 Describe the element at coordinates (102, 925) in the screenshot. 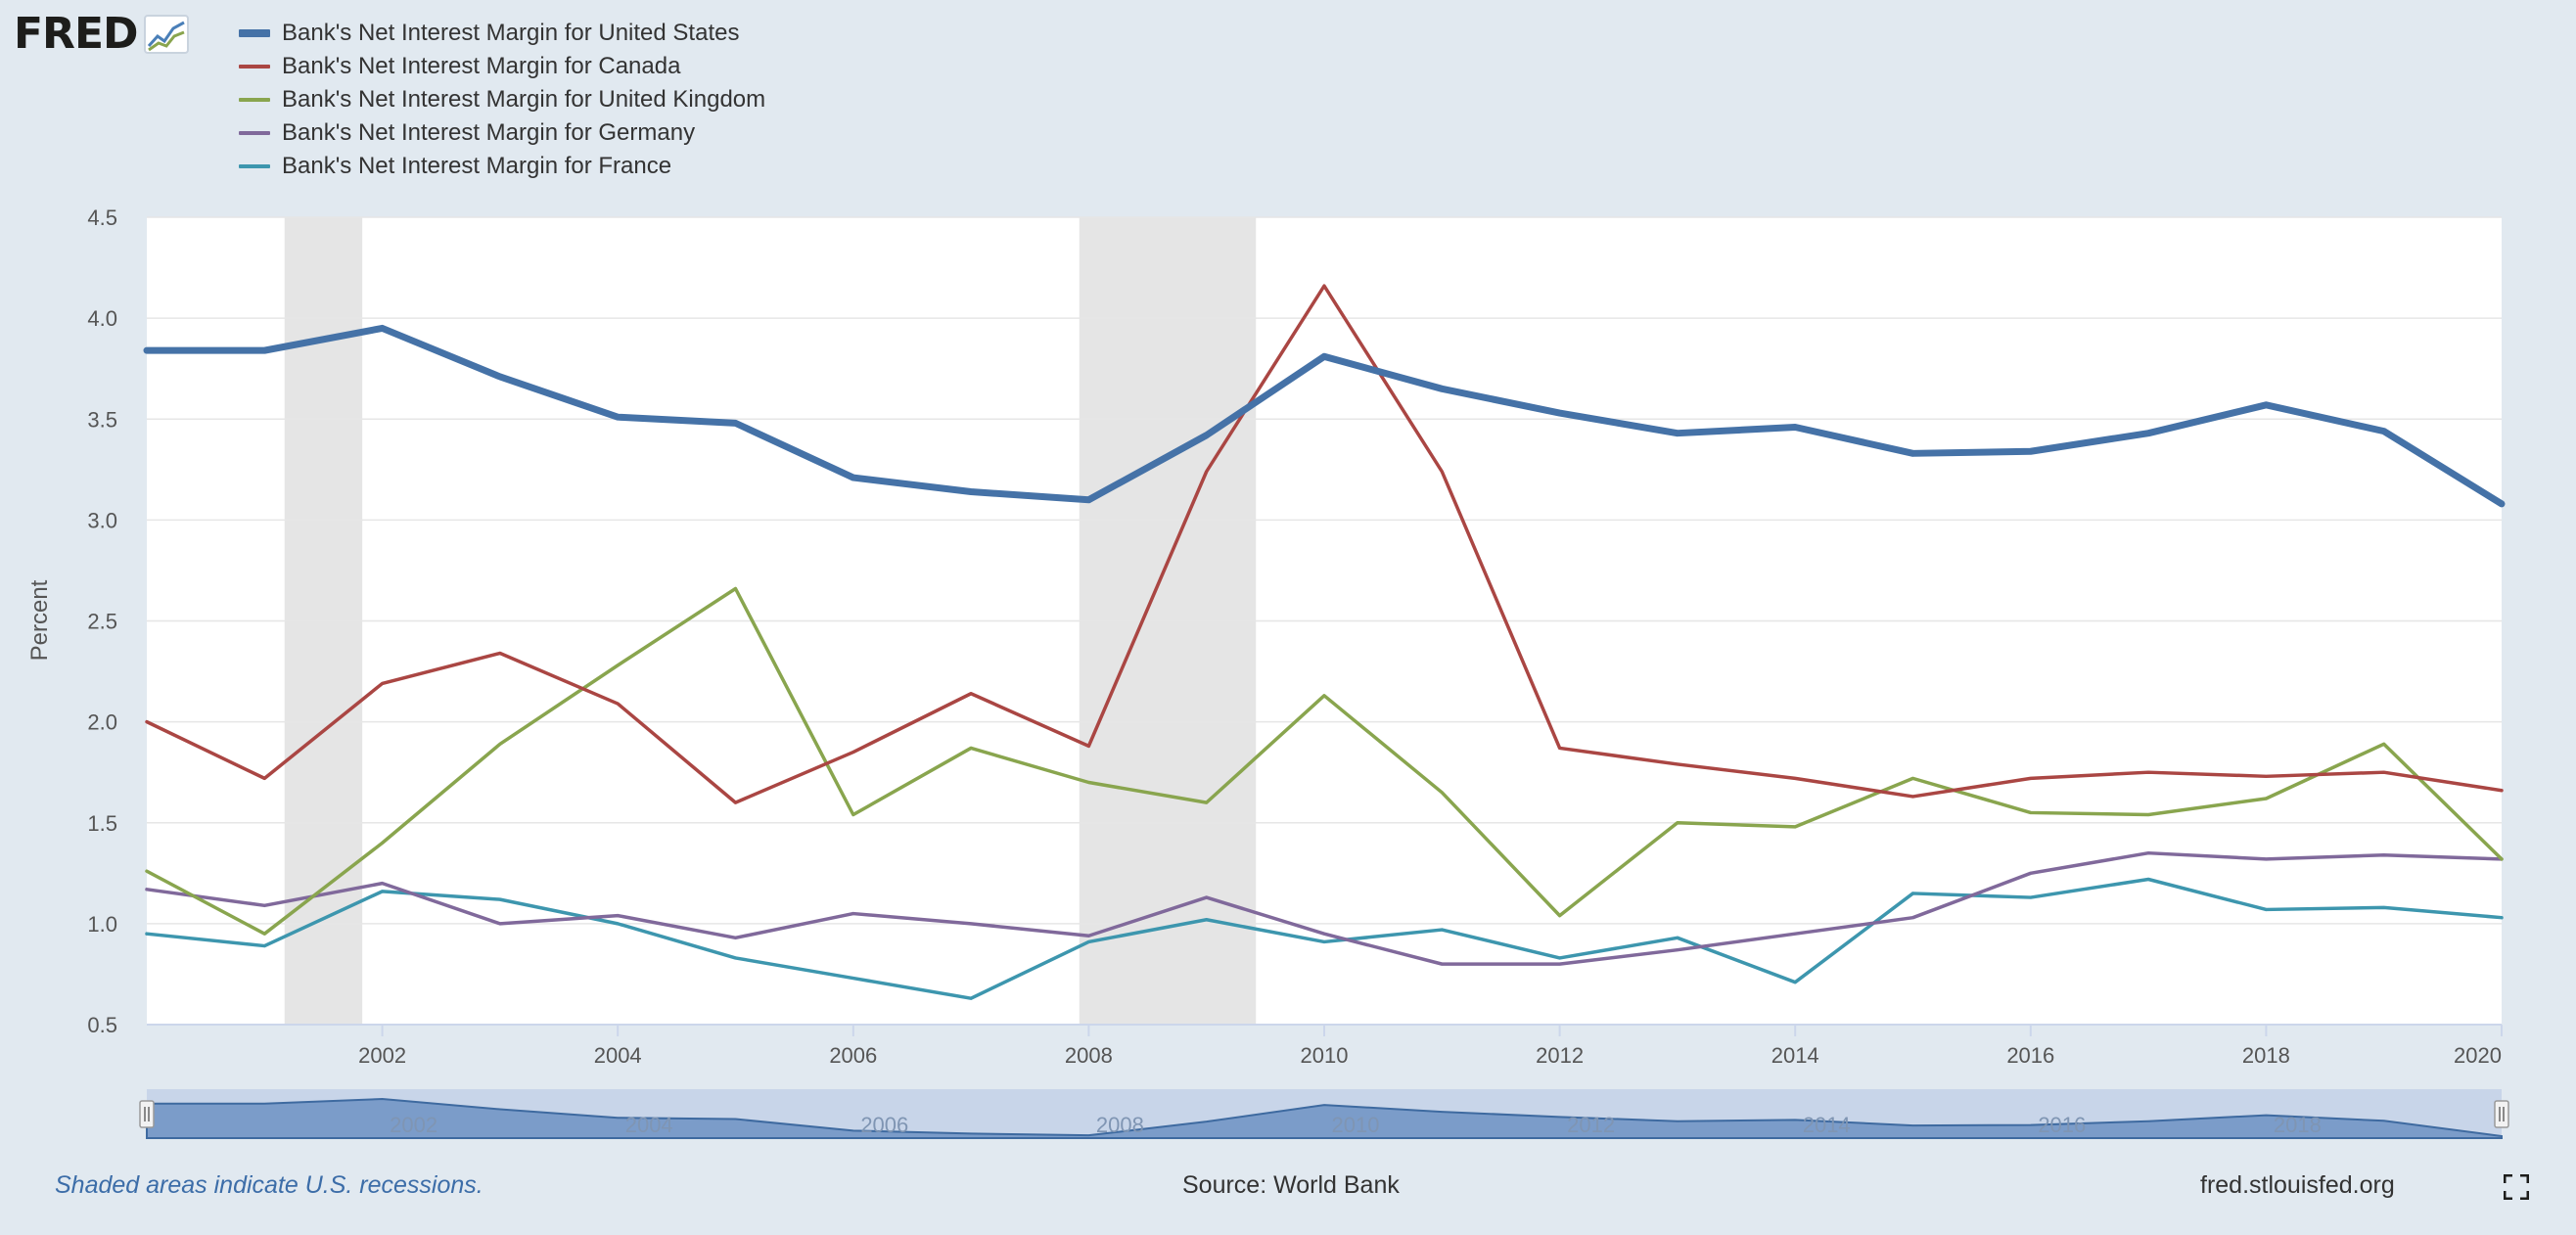

I see `y-tick-label: 1.0` at that location.